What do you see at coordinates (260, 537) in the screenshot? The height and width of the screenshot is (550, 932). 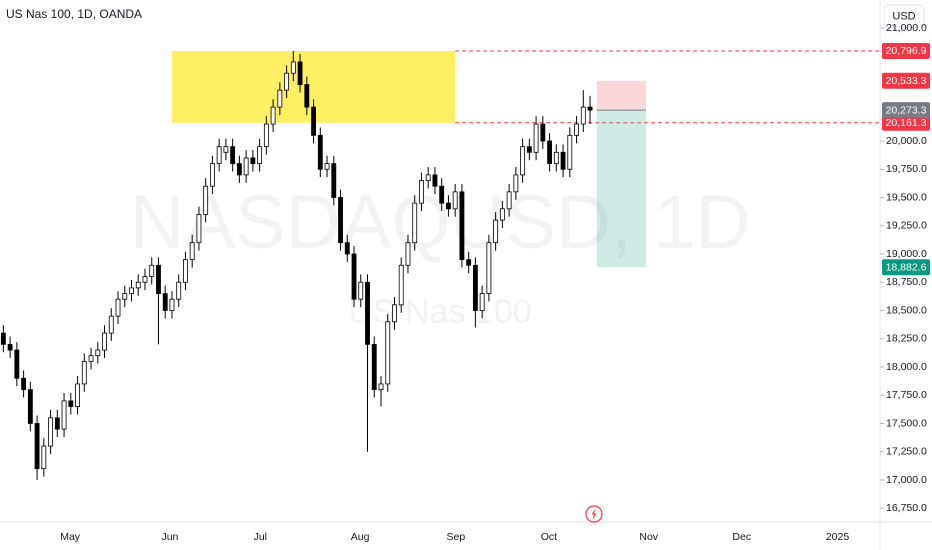 I see `x-tick-label: Jul` at bounding box center [260, 537].